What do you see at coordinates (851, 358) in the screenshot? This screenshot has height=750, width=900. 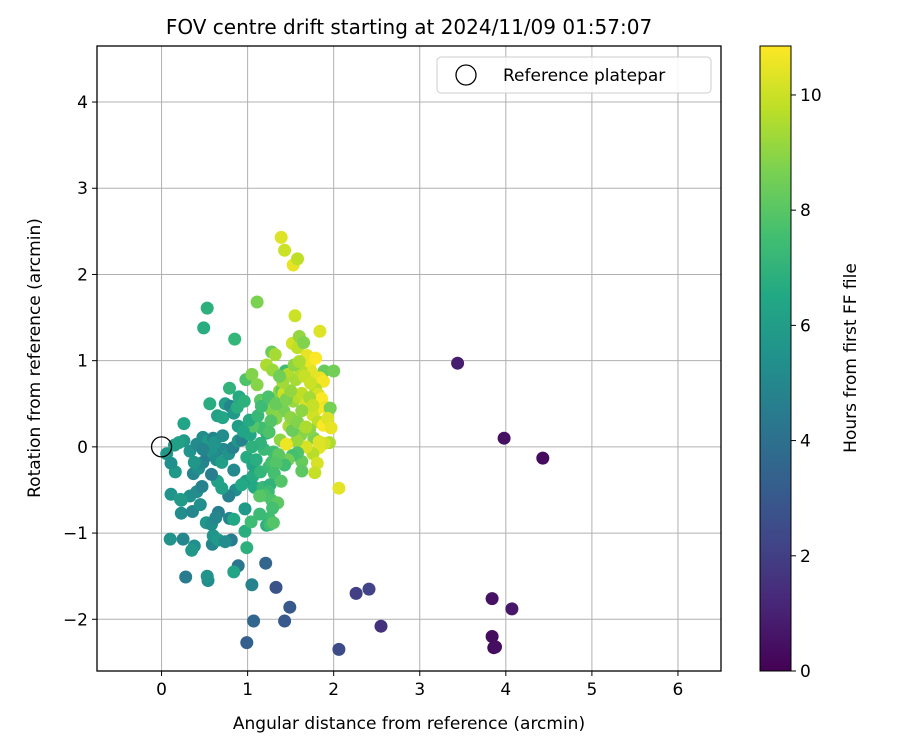 I see `colorbar-label: Hours from first FF file` at bounding box center [851, 358].